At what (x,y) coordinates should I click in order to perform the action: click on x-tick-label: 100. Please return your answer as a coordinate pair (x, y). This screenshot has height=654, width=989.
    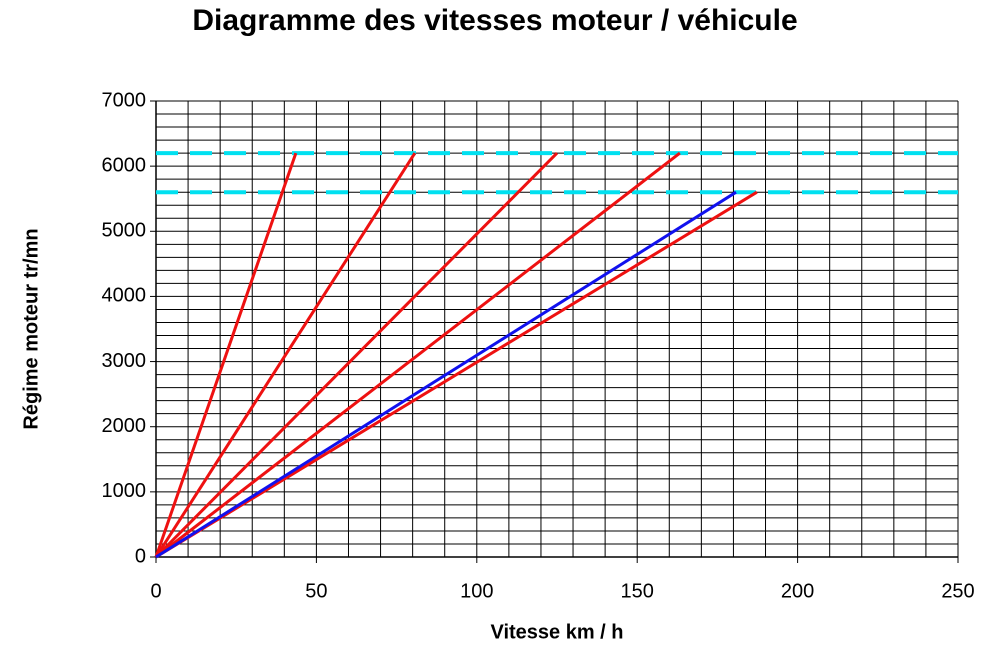
    Looking at the image, I should click on (476, 591).